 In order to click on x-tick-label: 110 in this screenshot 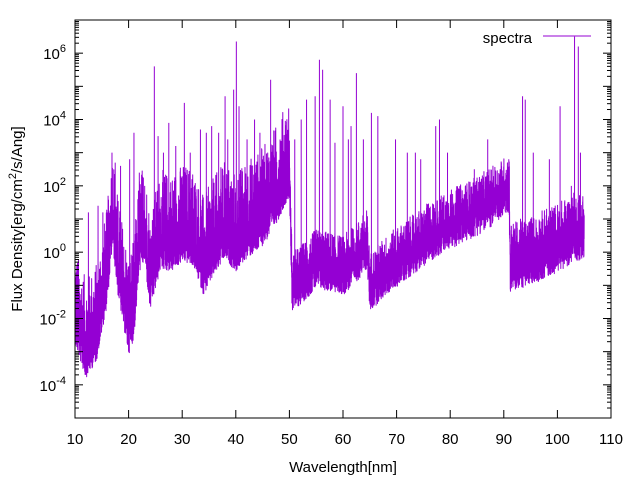, I will do `click(611, 439)`.